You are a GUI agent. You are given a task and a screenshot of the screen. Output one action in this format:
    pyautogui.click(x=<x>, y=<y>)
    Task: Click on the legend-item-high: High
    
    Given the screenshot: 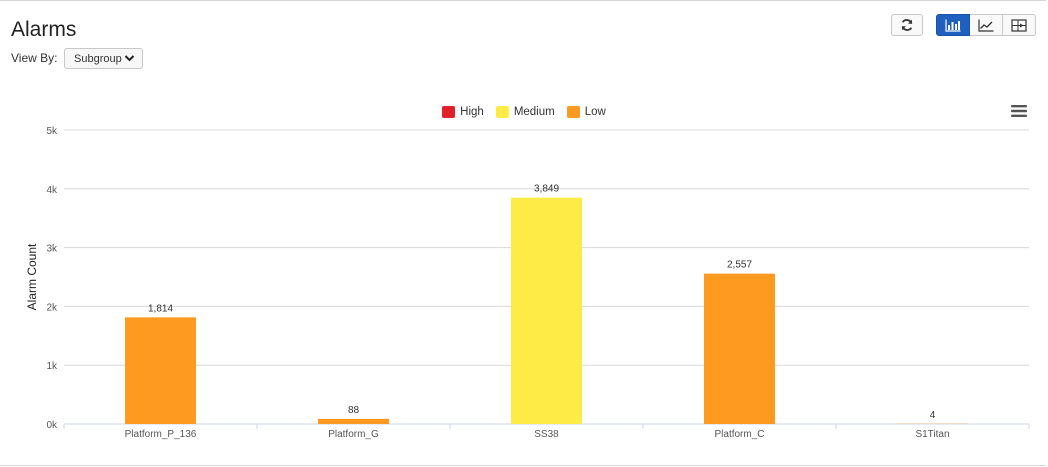 What is the action you would take?
    pyautogui.click(x=463, y=112)
    